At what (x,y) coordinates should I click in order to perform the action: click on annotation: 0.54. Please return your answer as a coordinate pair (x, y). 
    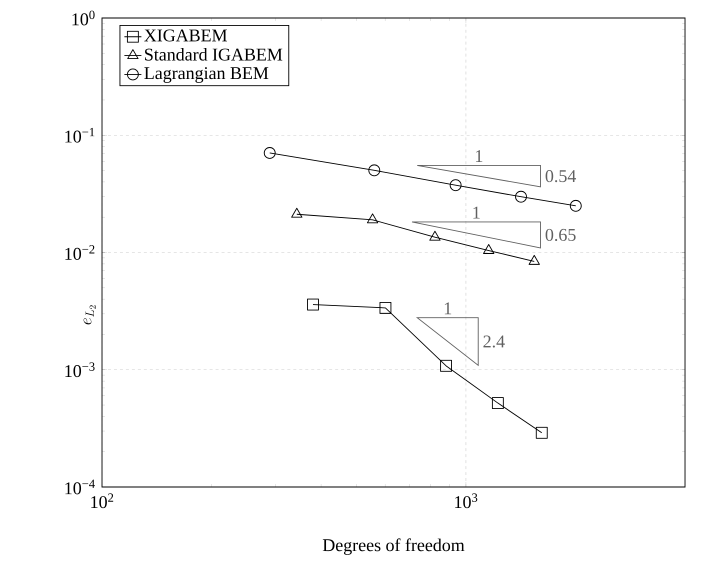
    Looking at the image, I should click on (561, 176).